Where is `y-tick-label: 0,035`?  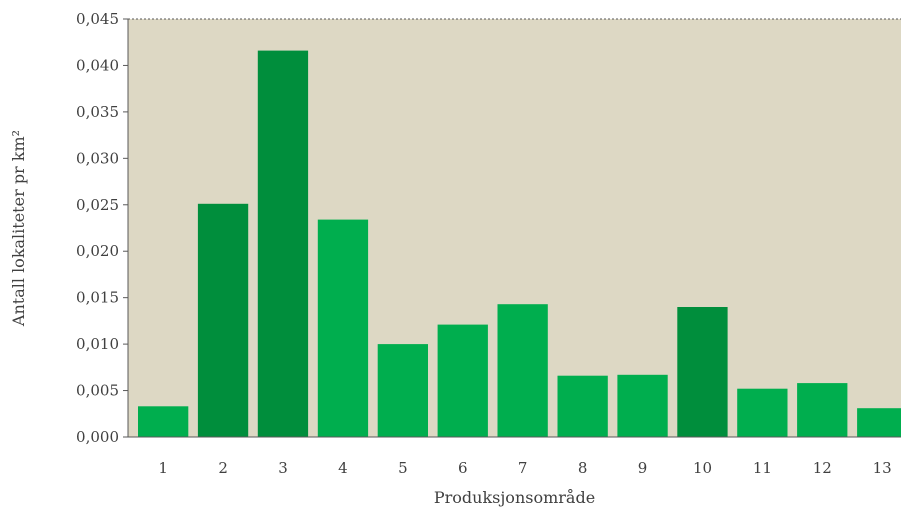
y-tick-label: 0,035 is located at coordinates (97, 112).